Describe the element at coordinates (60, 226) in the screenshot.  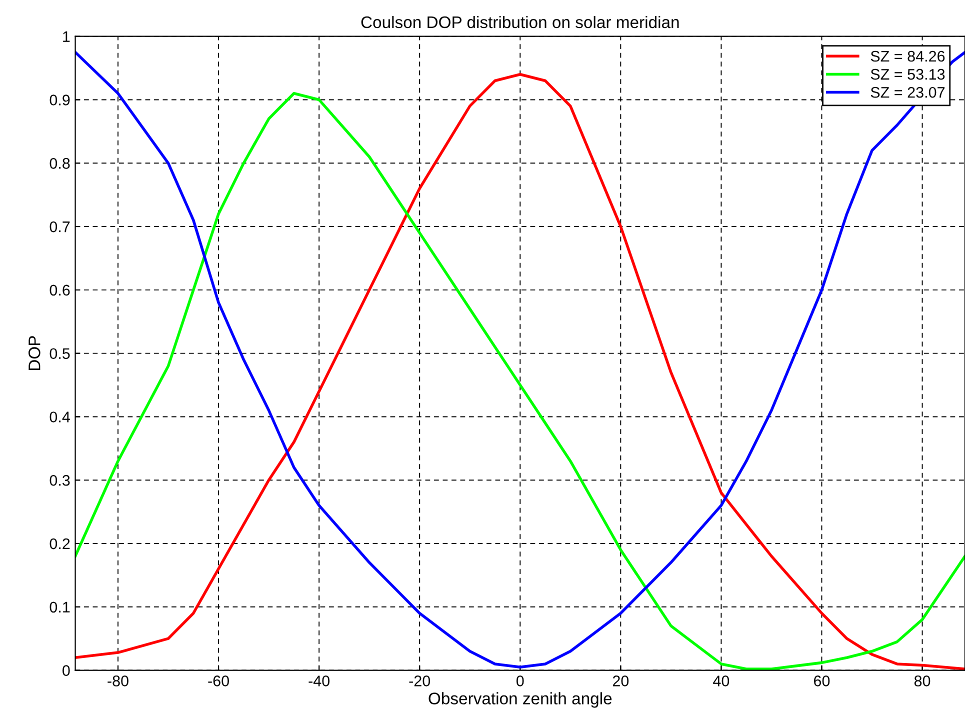
I see `y-tick-label: 0.7` at that location.